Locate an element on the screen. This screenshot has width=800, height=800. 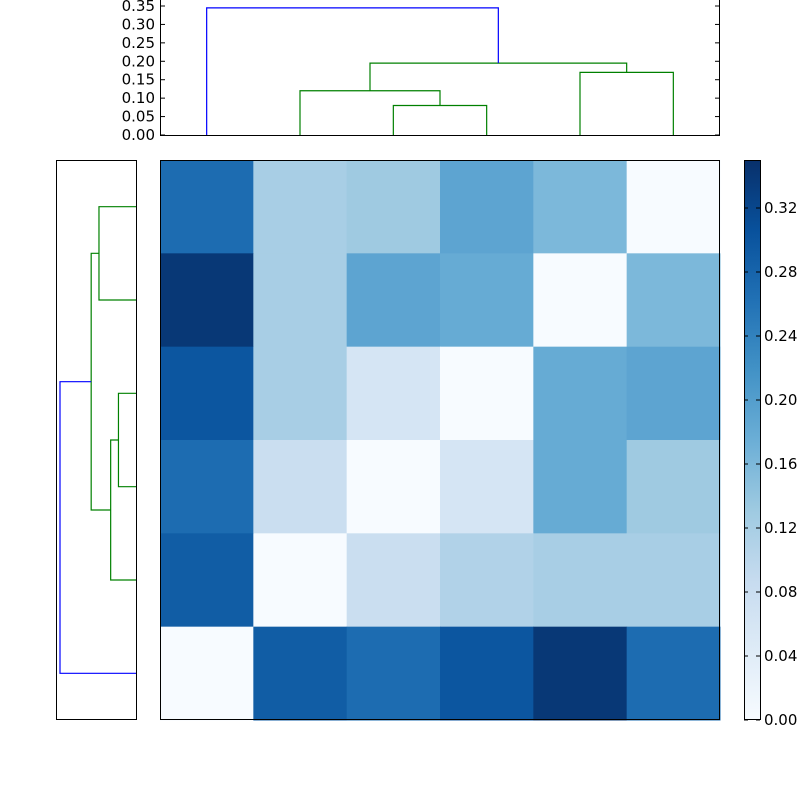
colorbar-panel: 0.00 0.04 0.08 0.12 0.16 0.20 0.24 0.28 0.32 is located at coordinates (770, 444).